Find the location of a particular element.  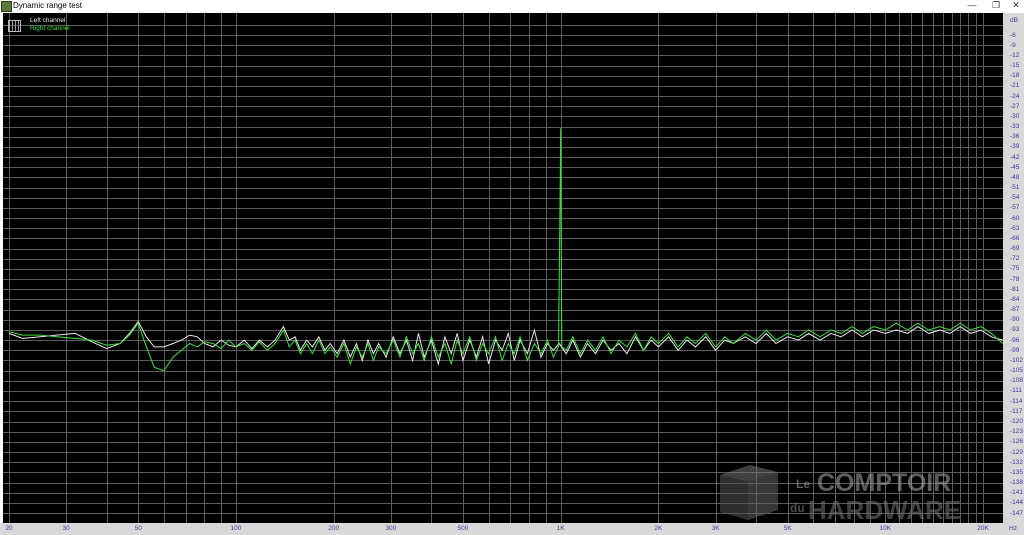

x-axis-panel is located at coordinates (512, 529).